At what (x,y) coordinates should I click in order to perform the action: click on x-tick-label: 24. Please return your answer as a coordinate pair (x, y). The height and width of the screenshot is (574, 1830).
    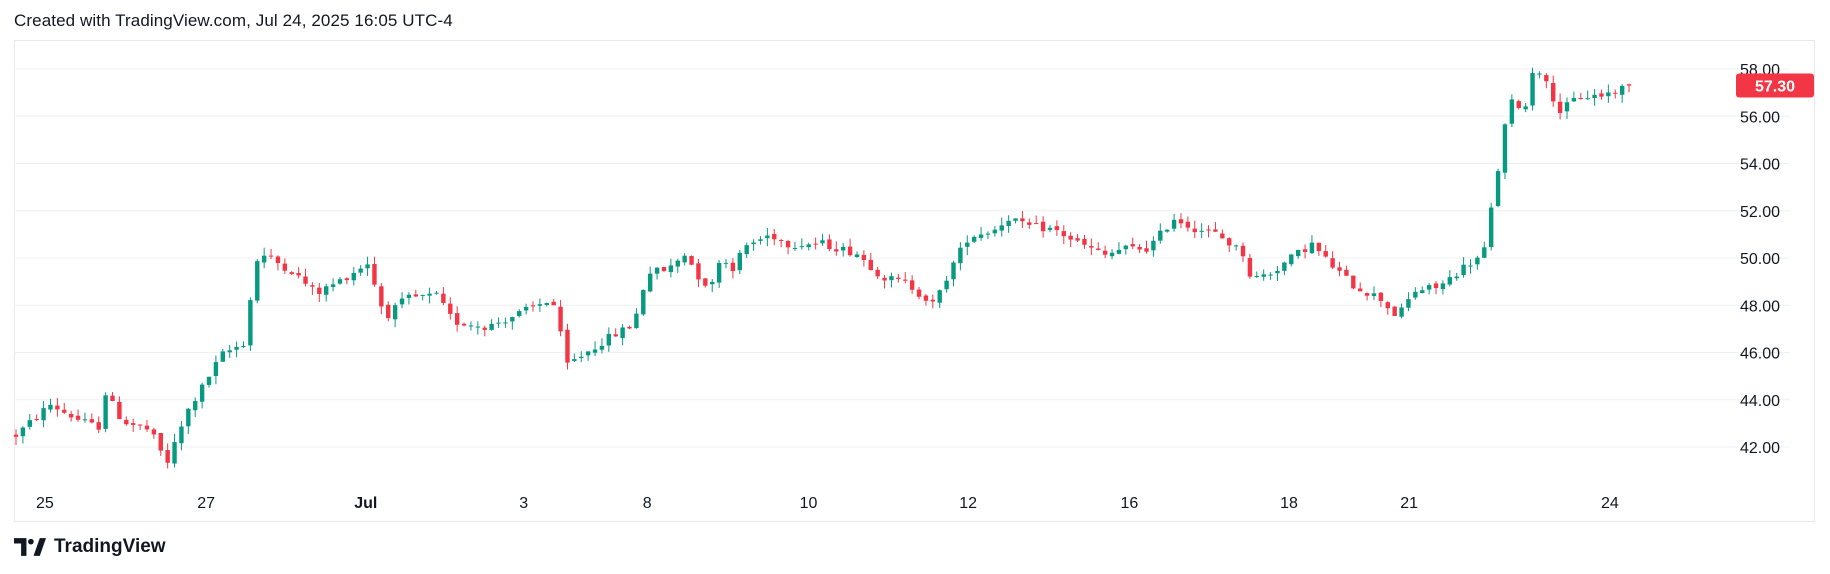
    Looking at the image, I should click on (1610, 503).